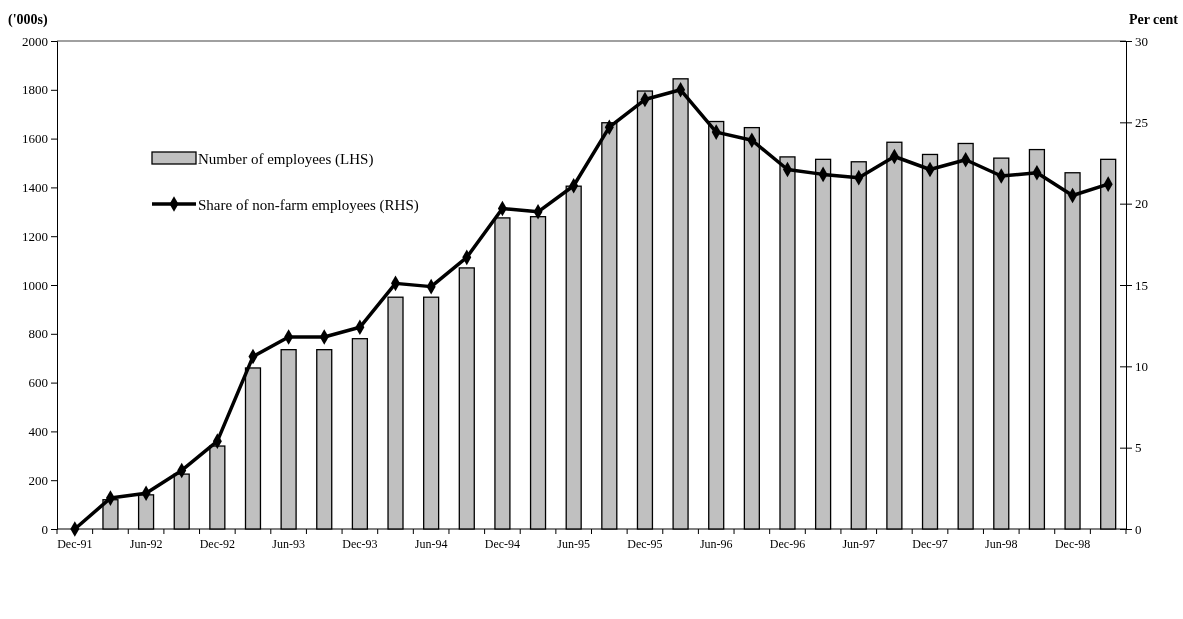 This screenshot has width=1183, height=619. Describe the element at coordinates (431, 543) in the screenshot. I see `x-tick-label: Jun-94` at that location.